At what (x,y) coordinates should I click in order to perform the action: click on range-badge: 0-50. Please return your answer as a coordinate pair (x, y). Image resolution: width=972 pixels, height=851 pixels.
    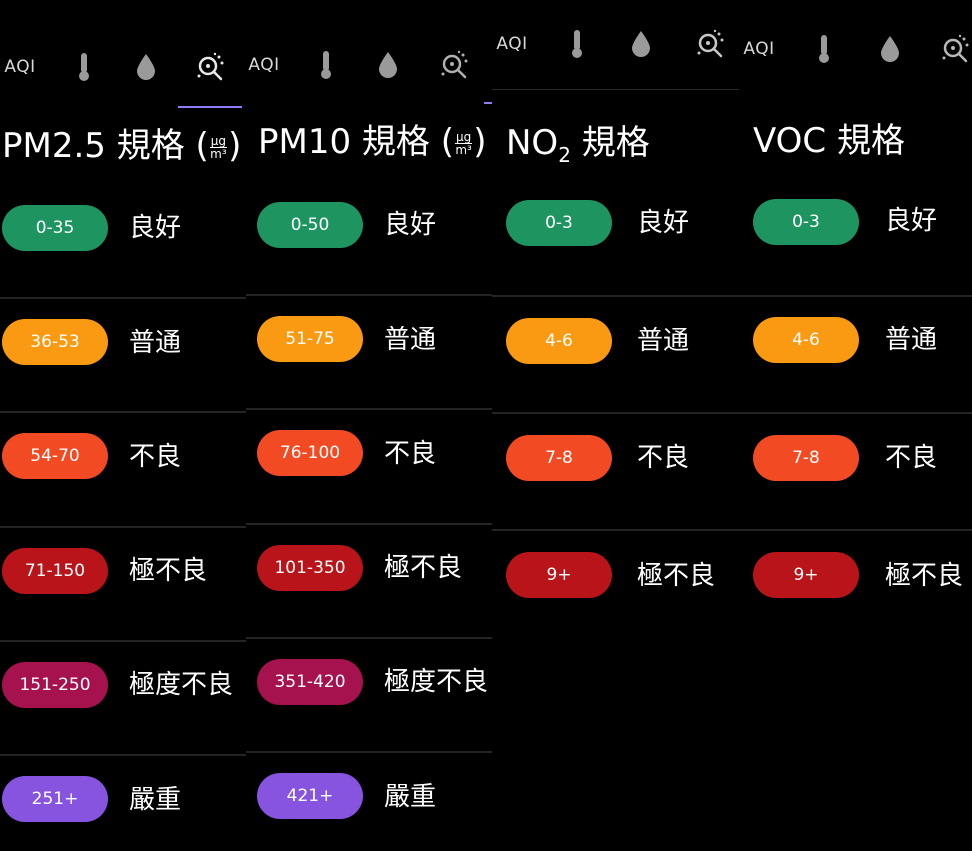
    Looking at the image, I should click on (310, 225).